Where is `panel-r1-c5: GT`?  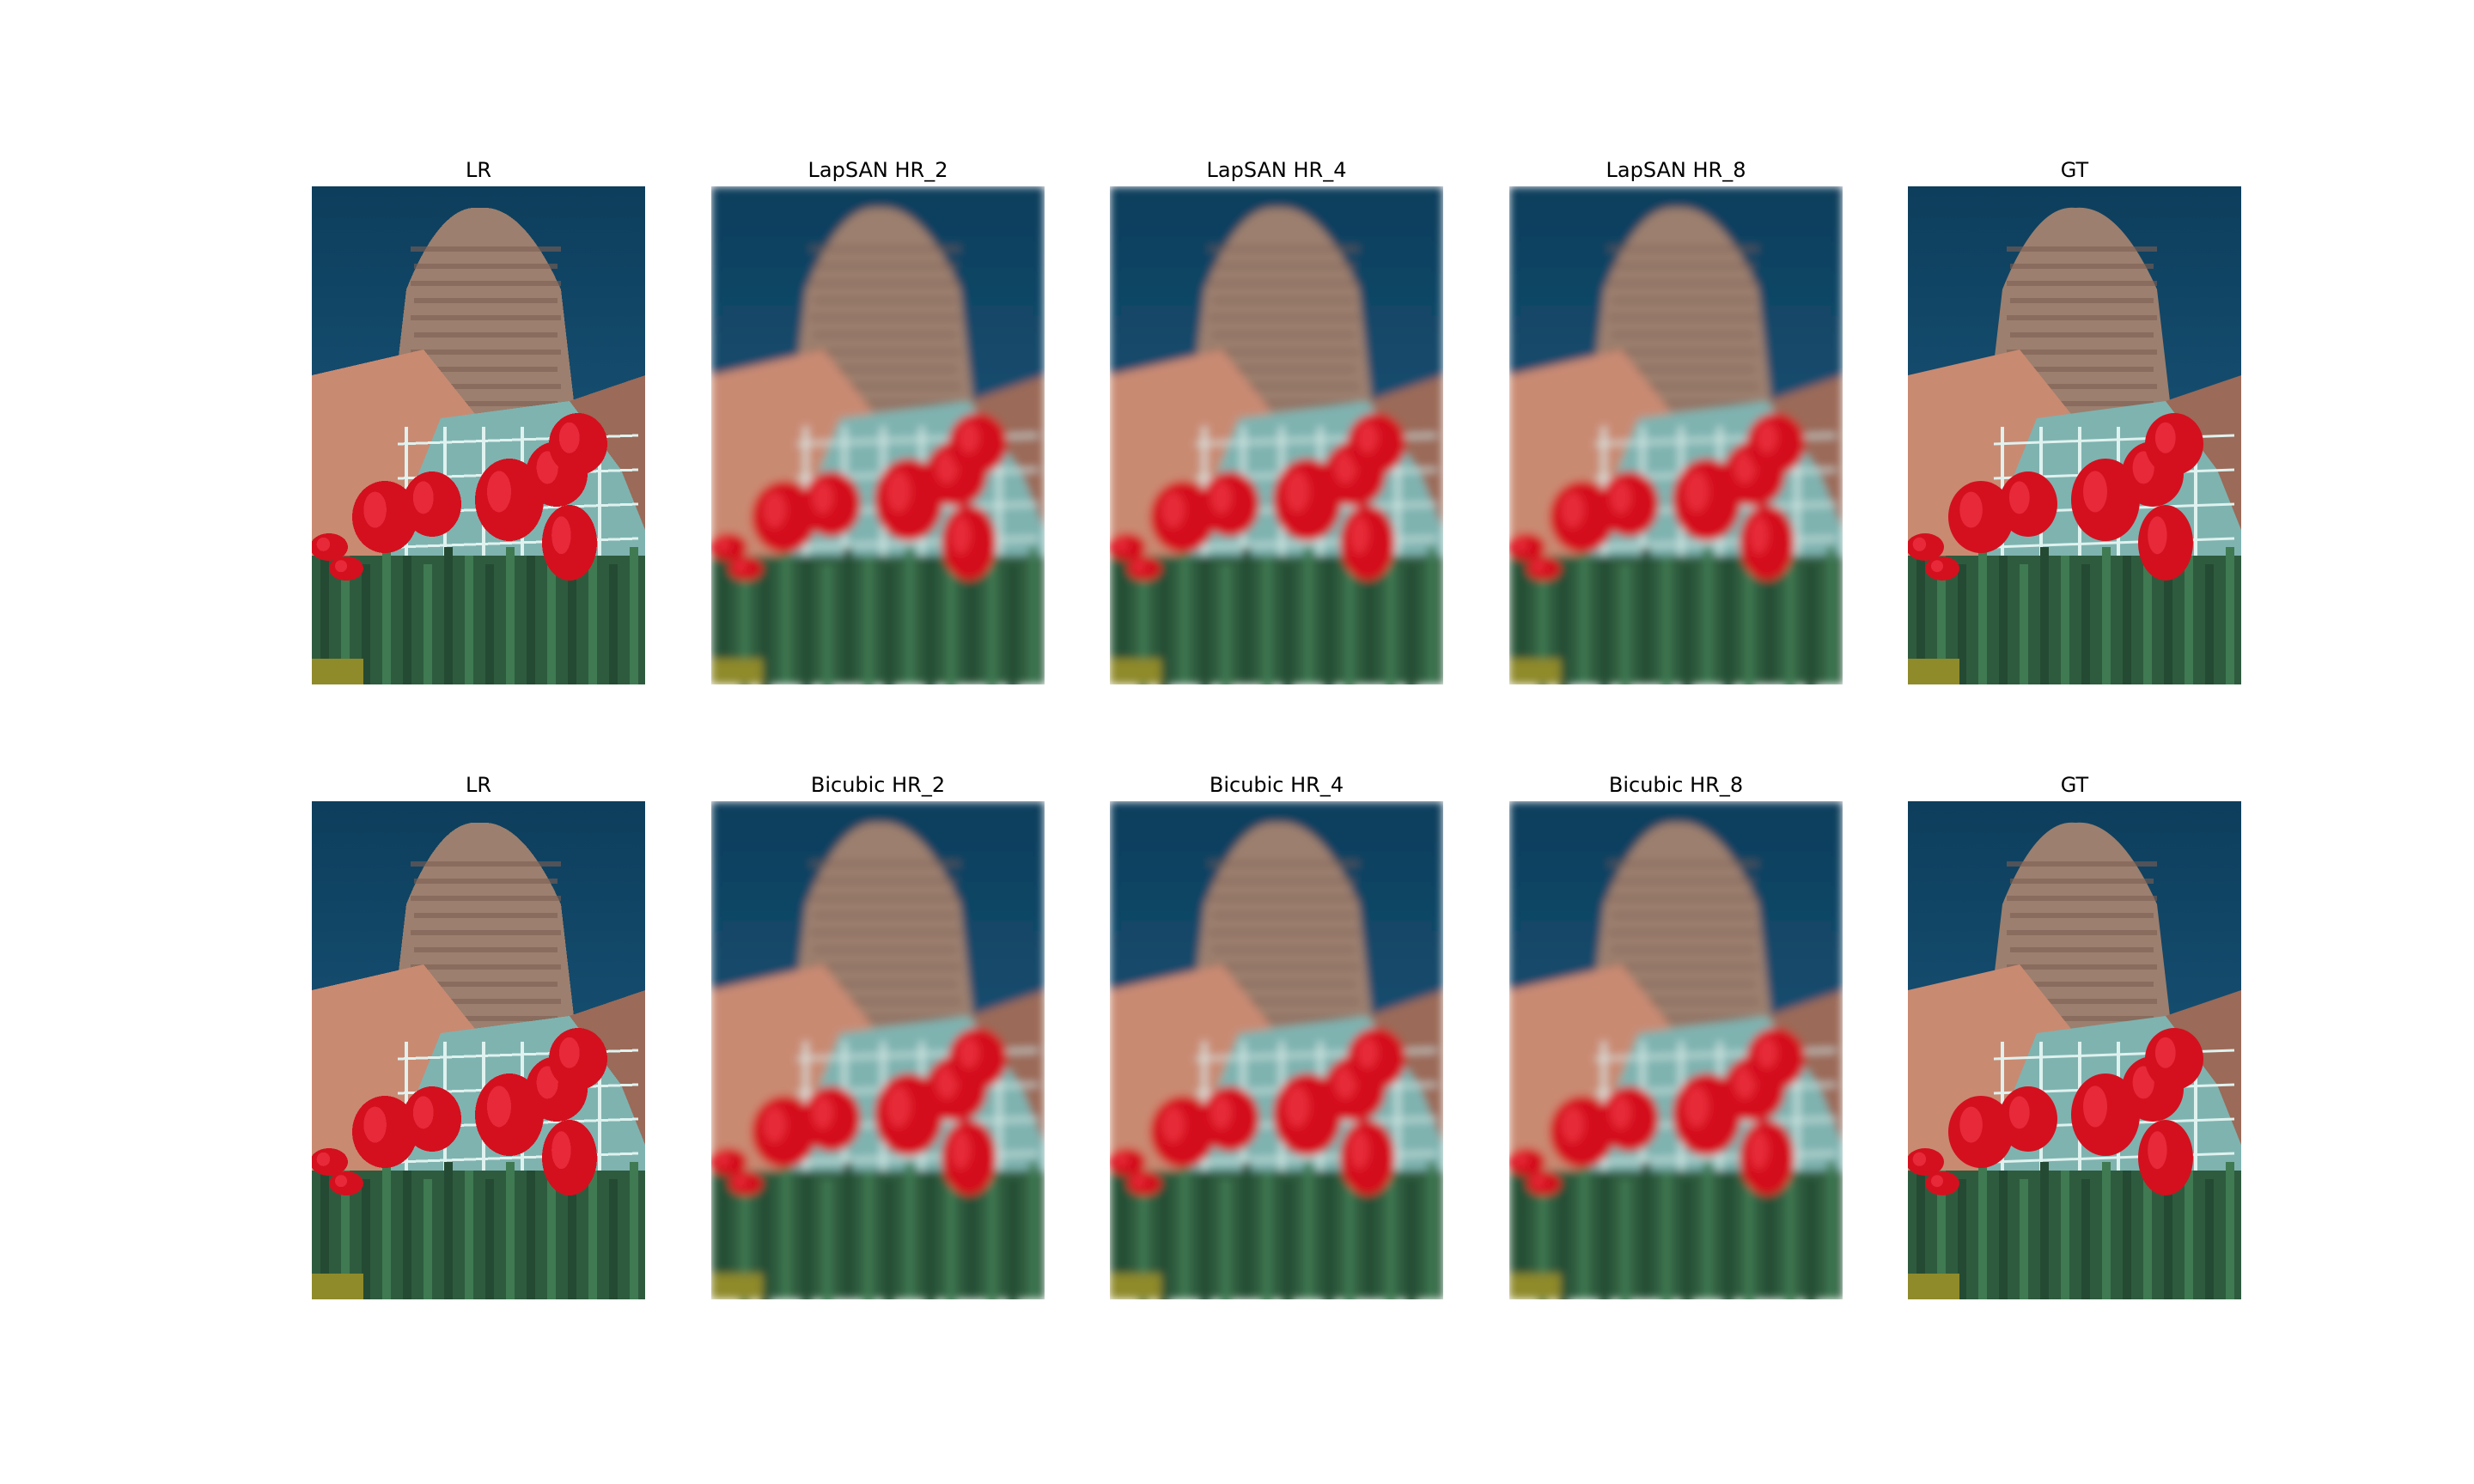 panel-r1-c5: GT is located at coordinates (2074, 421).